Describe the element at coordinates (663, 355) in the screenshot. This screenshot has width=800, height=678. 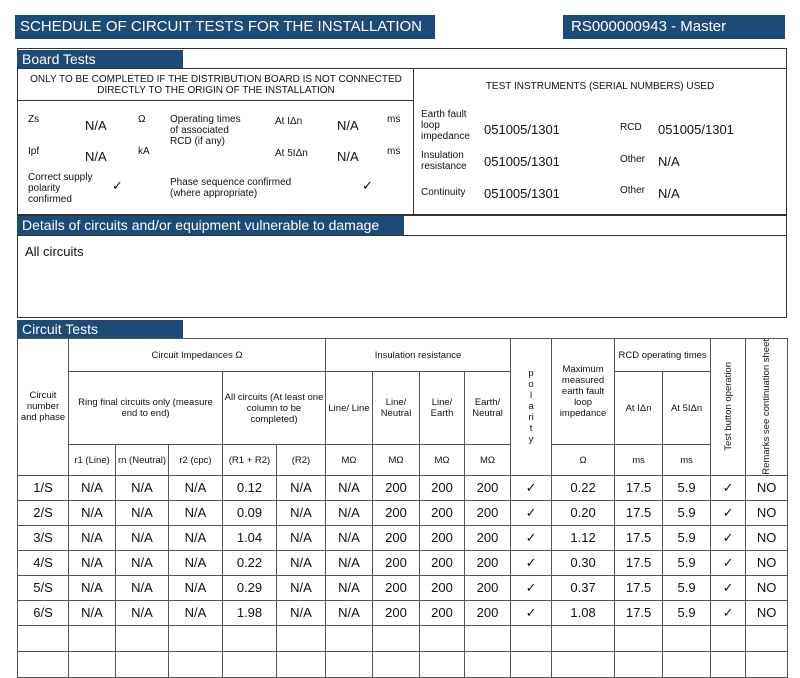
I see `header-cell: RCD operating times` at that location.